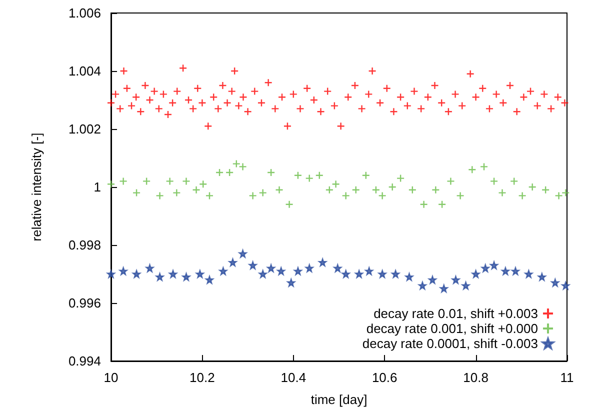 The height and width of the screenshot is (417, 591). I want to click on y-tick-label: 0.996, so click(84, 303).